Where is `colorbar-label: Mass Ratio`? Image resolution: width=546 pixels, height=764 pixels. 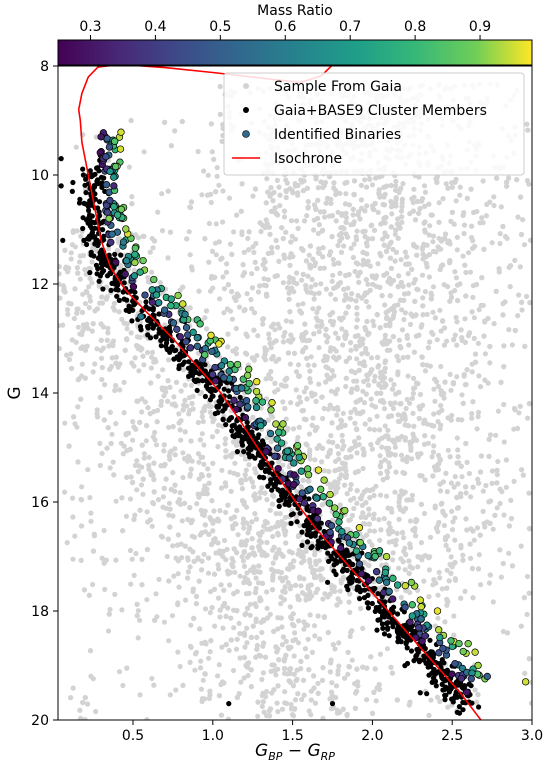 colorbar-label: Mass Ratio is located at coordinates (295, 11).